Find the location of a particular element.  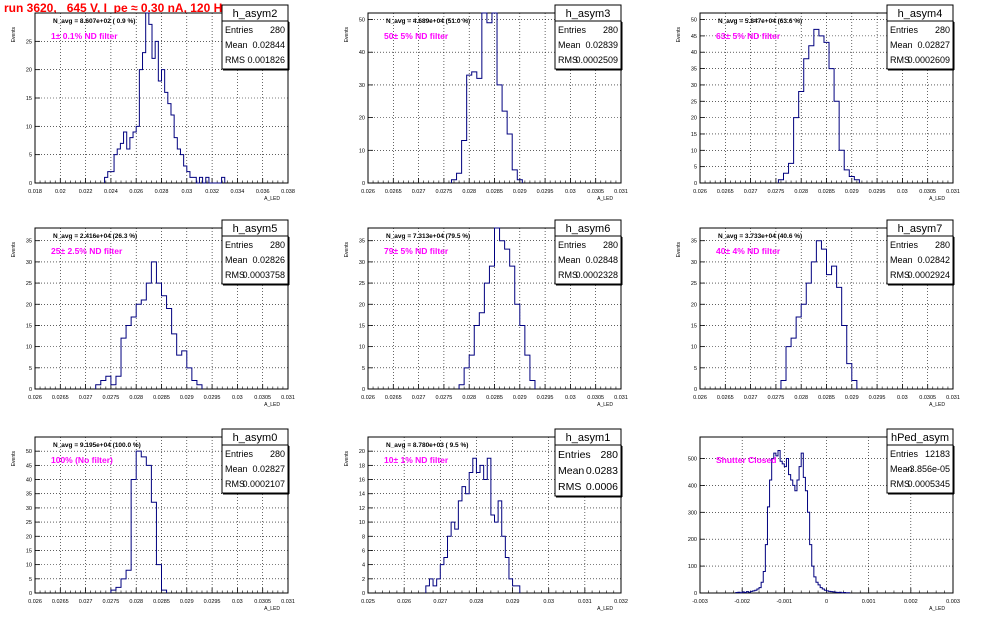

stats-box is located at coordinates (255, 45).